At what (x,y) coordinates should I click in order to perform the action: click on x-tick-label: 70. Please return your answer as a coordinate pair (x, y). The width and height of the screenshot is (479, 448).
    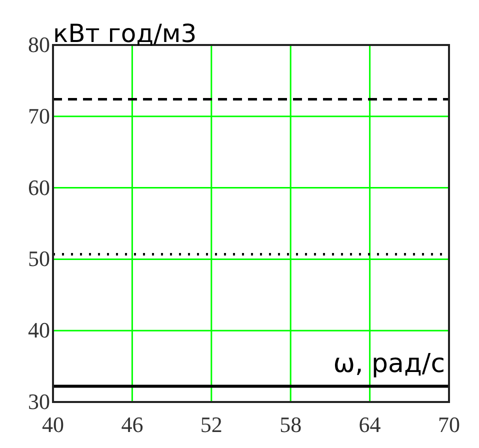
    Looking at the image, I should click on (449, 424).